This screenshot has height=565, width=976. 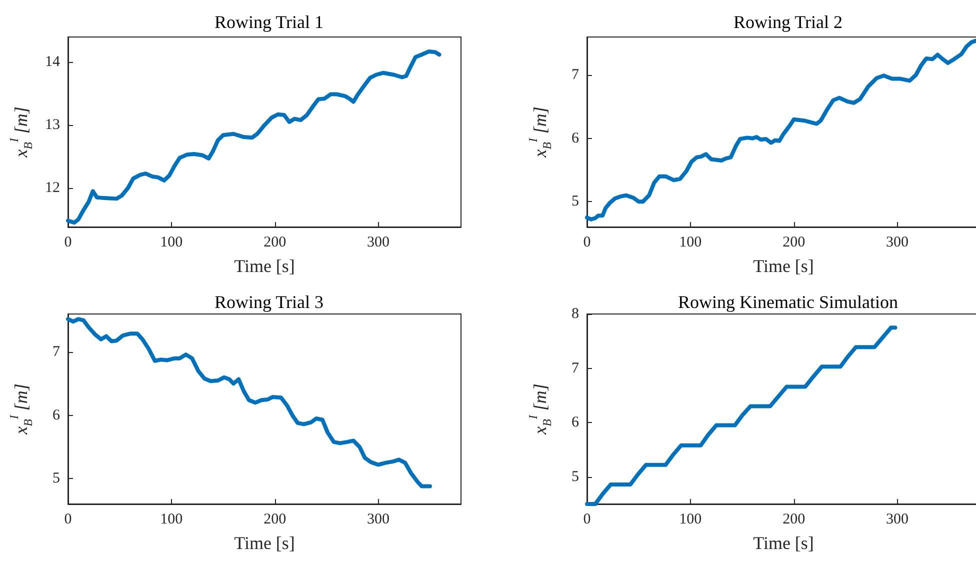 What do you see at coordinates (52, 188) in the screenshot?
I see `y-tick-label: 12` at bounding box center [52, 188].